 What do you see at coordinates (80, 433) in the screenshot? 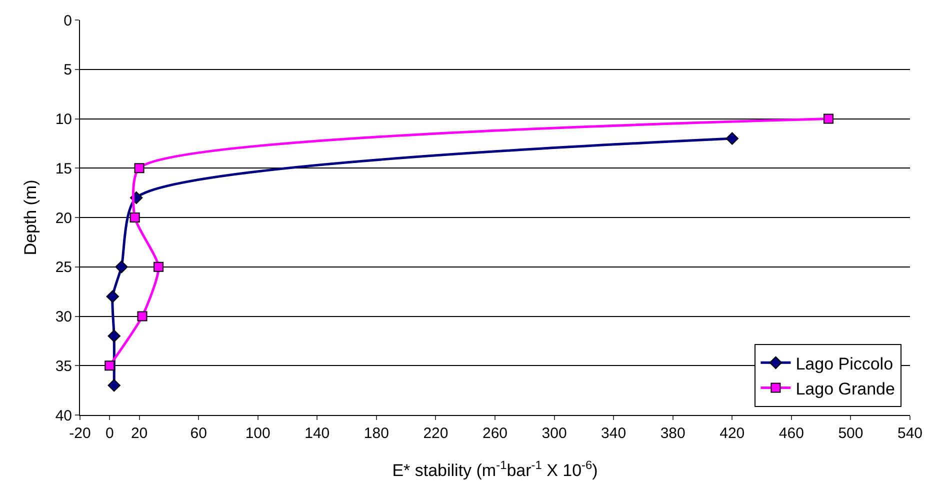
I see `x-tick-label: -20` at bounding box center [80, 433].